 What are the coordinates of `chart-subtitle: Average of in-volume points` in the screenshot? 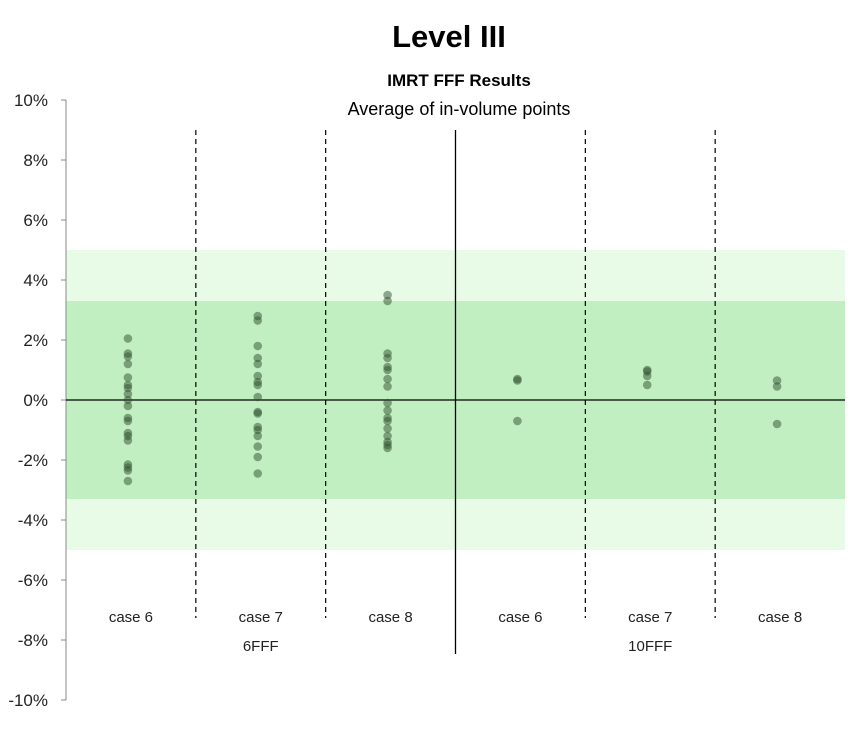 It's located at (459, 109).